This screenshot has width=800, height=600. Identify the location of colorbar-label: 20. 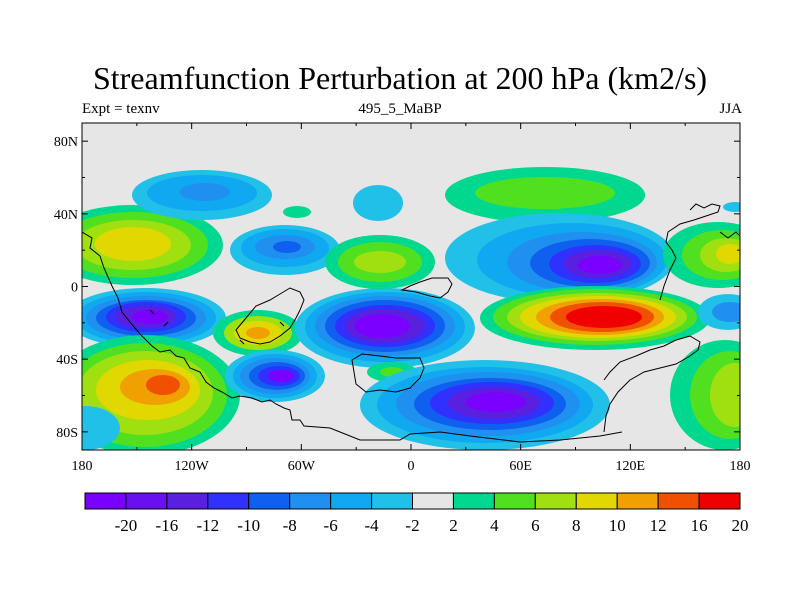
(740, 525).